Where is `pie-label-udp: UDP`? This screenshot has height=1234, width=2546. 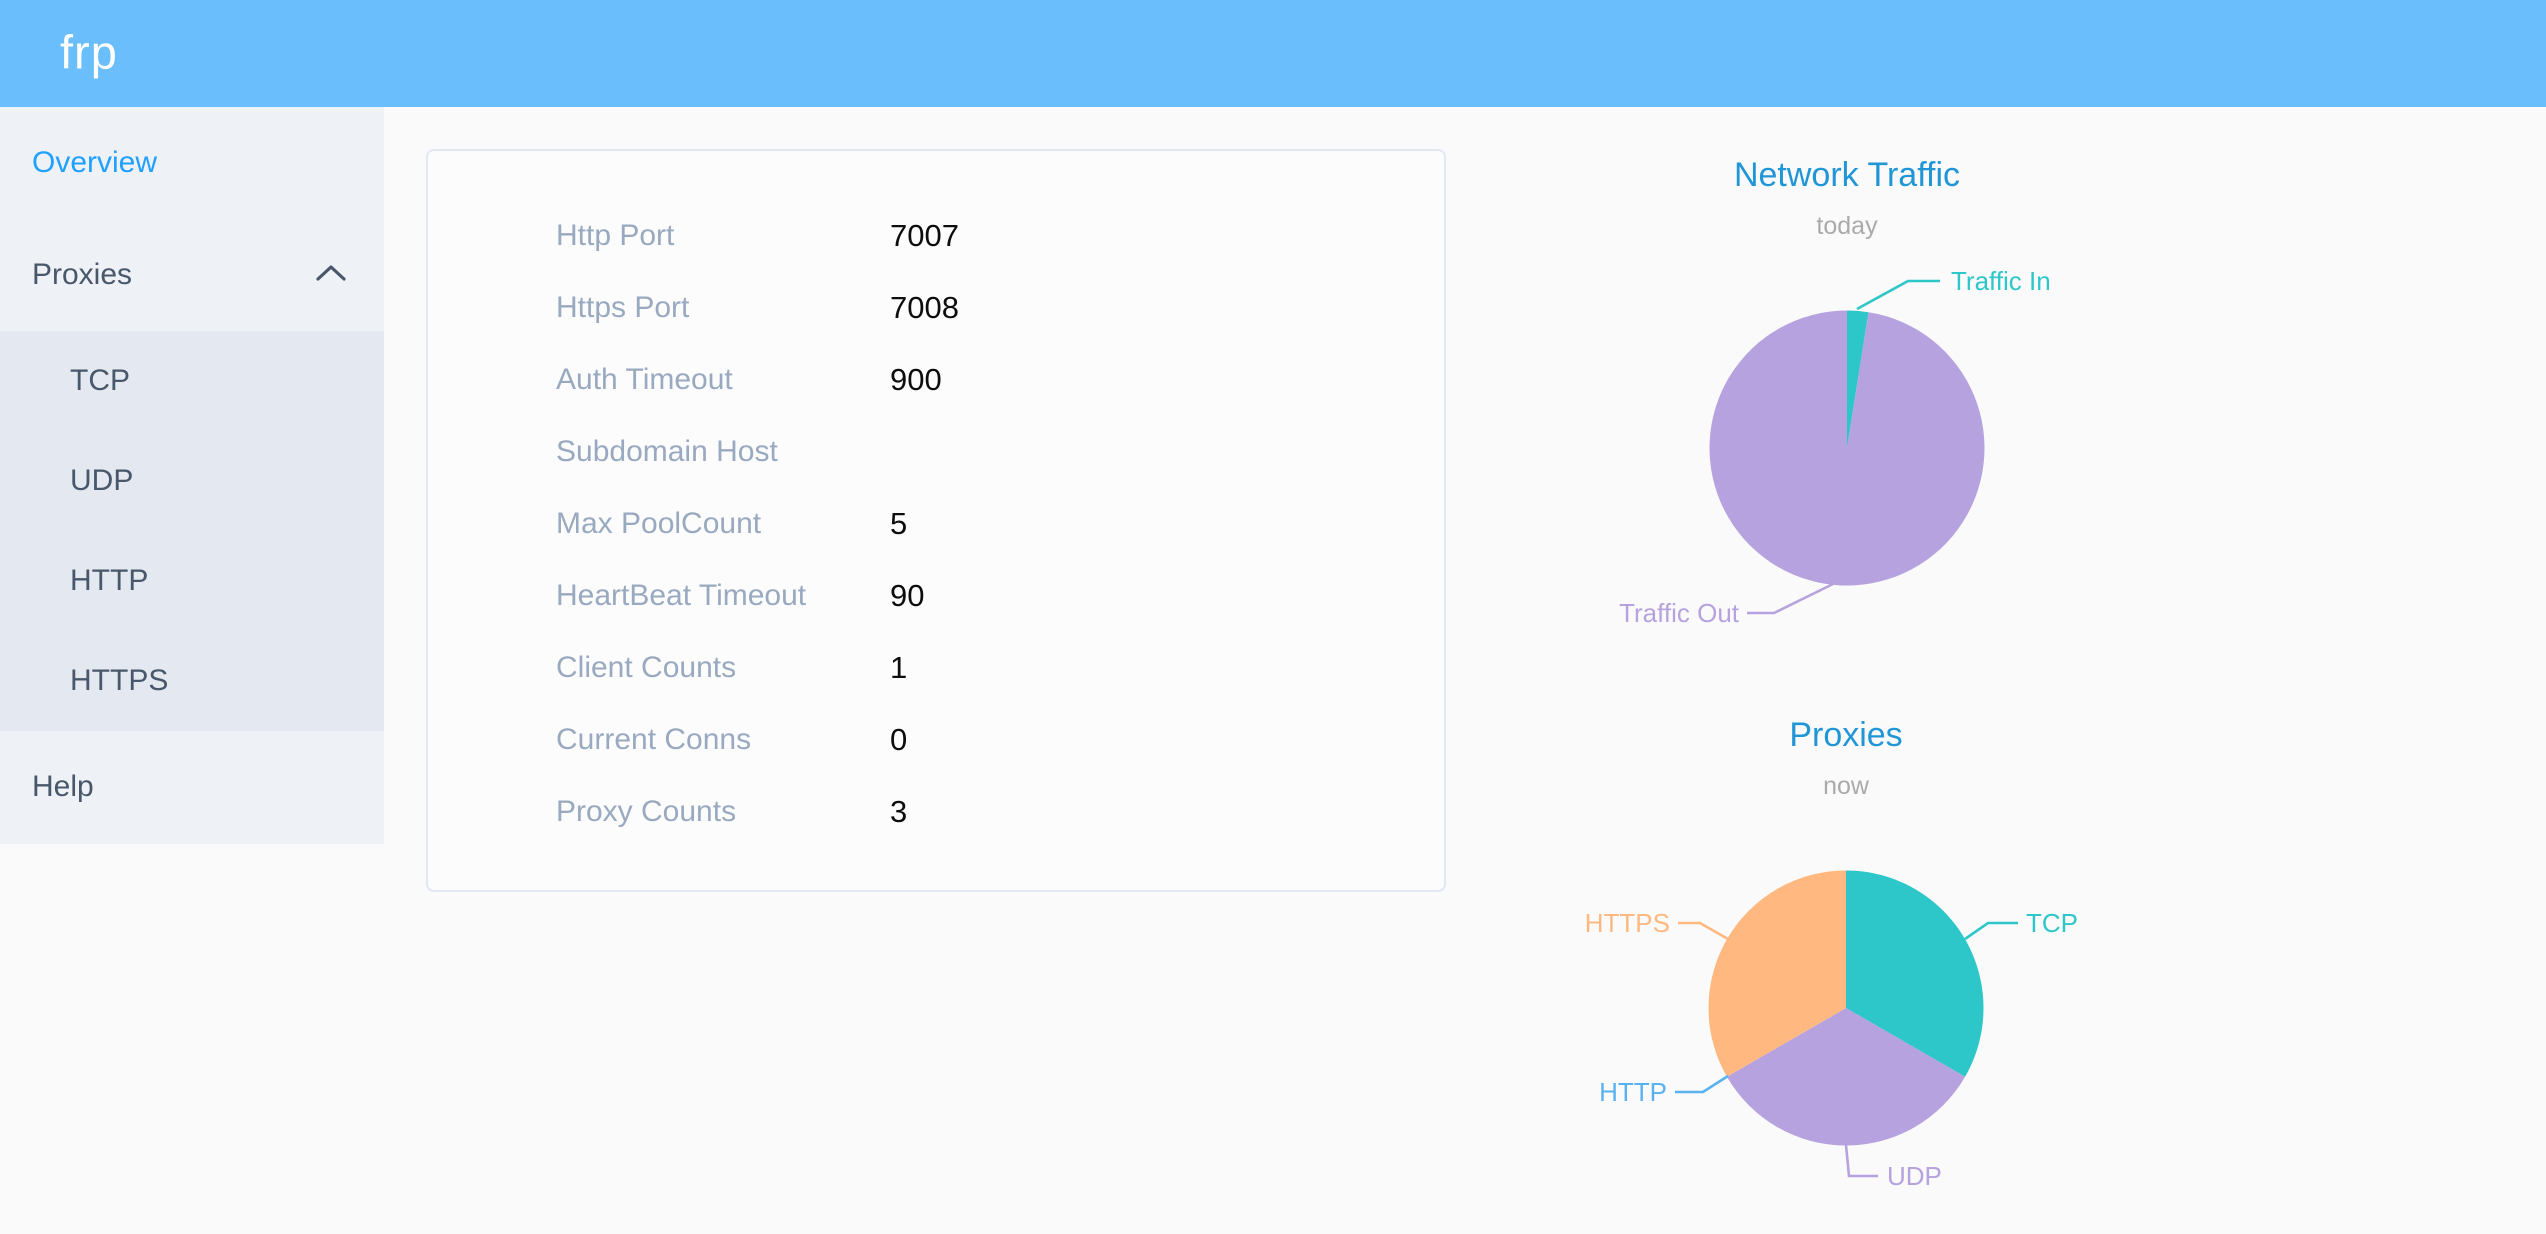 pie-label-udp: UDP is located at coordinates (1914, 1176).